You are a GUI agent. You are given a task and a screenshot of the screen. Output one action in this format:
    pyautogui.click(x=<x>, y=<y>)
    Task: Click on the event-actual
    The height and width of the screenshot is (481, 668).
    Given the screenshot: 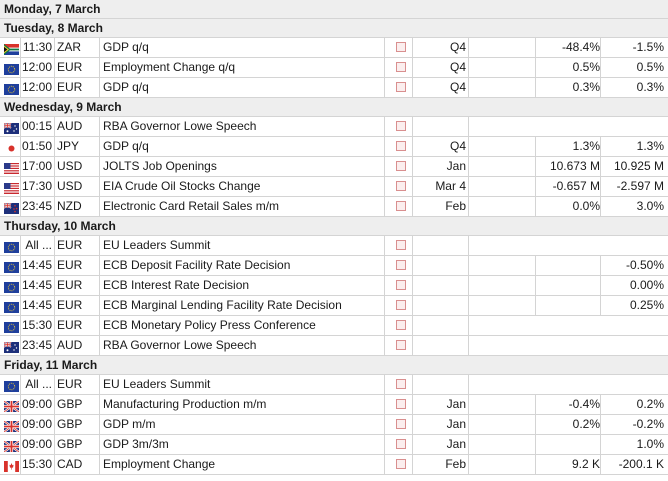 What is the action you would take?
    pyautogui.click(x=535, y=285)
    